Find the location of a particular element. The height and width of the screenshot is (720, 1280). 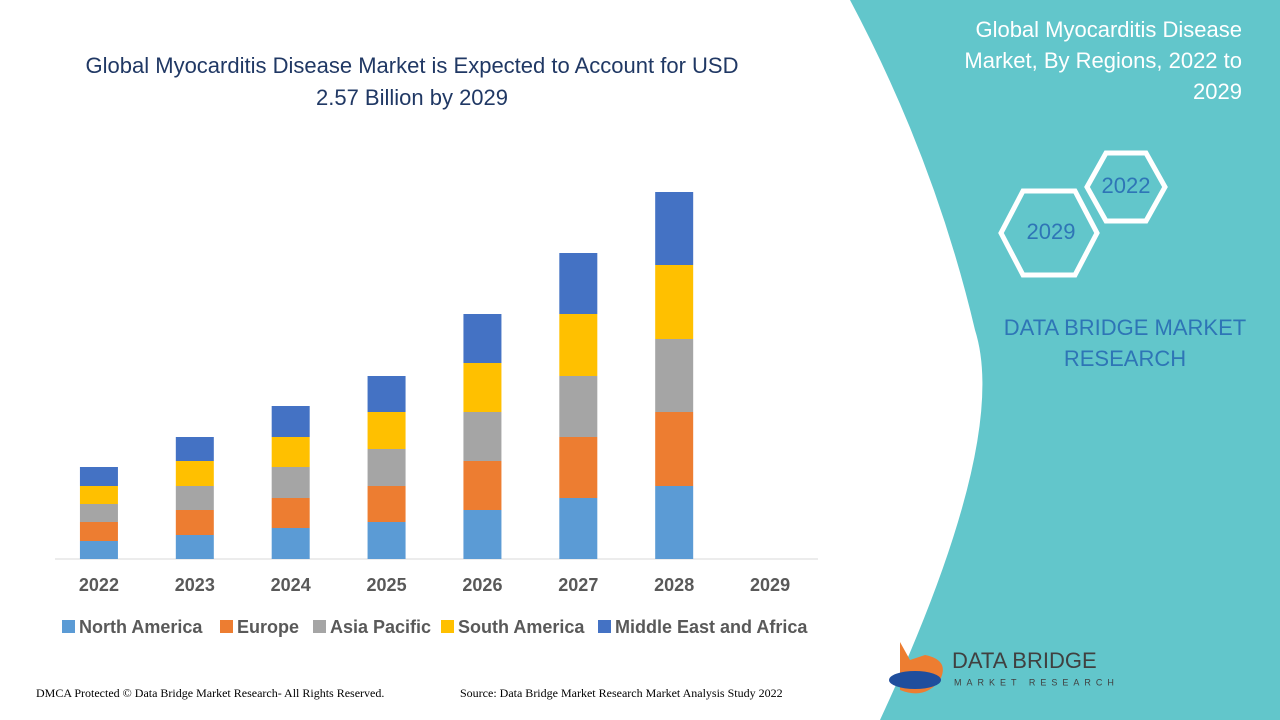

badge: 2029 is located at coordinates (1051, 231).